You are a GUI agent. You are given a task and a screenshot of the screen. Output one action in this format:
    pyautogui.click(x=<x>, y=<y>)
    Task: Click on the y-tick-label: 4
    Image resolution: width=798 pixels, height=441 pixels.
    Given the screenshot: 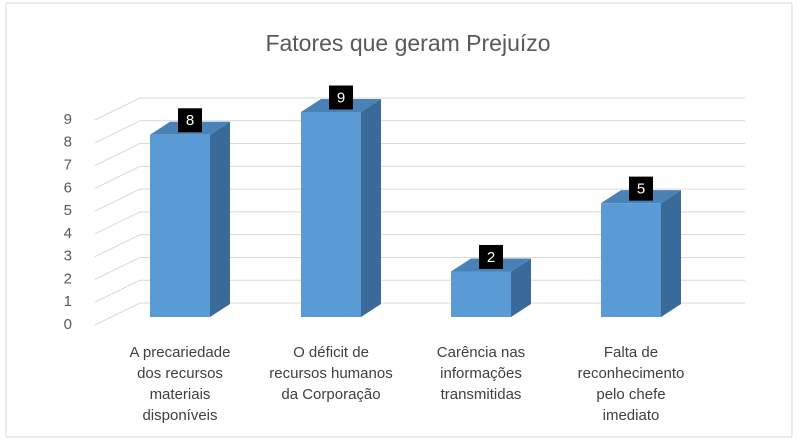 What is the action you would take?
    pyautogui.click(x=68, y=233)
    